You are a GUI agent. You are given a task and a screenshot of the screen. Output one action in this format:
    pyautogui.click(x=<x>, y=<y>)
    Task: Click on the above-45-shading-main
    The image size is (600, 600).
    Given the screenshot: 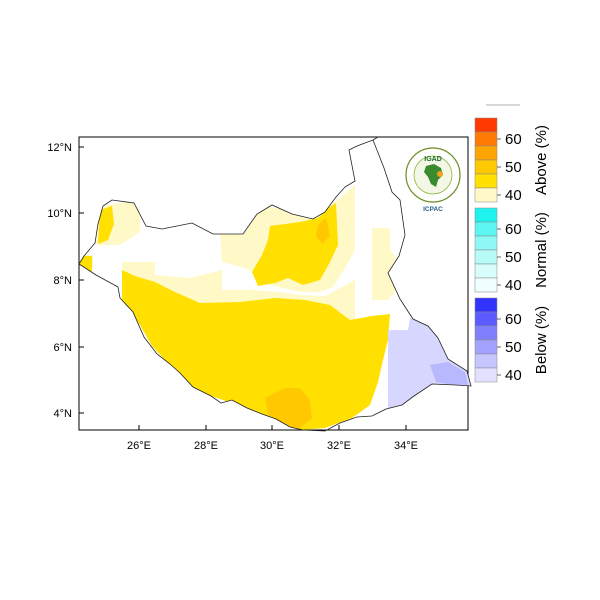 What is the action you would take?
    pyautogui.click(x=256, y=350)
    